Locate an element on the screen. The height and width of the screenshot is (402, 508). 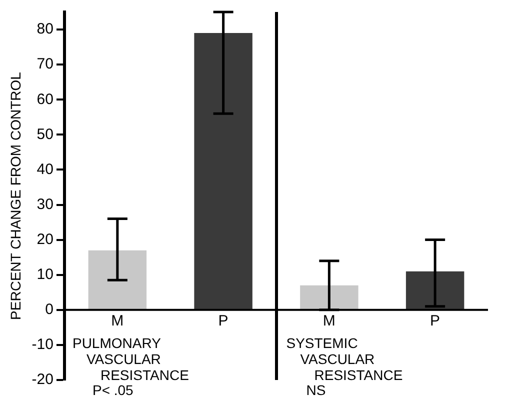
y-tick-label: 10 is located at coordinates (45, 274).